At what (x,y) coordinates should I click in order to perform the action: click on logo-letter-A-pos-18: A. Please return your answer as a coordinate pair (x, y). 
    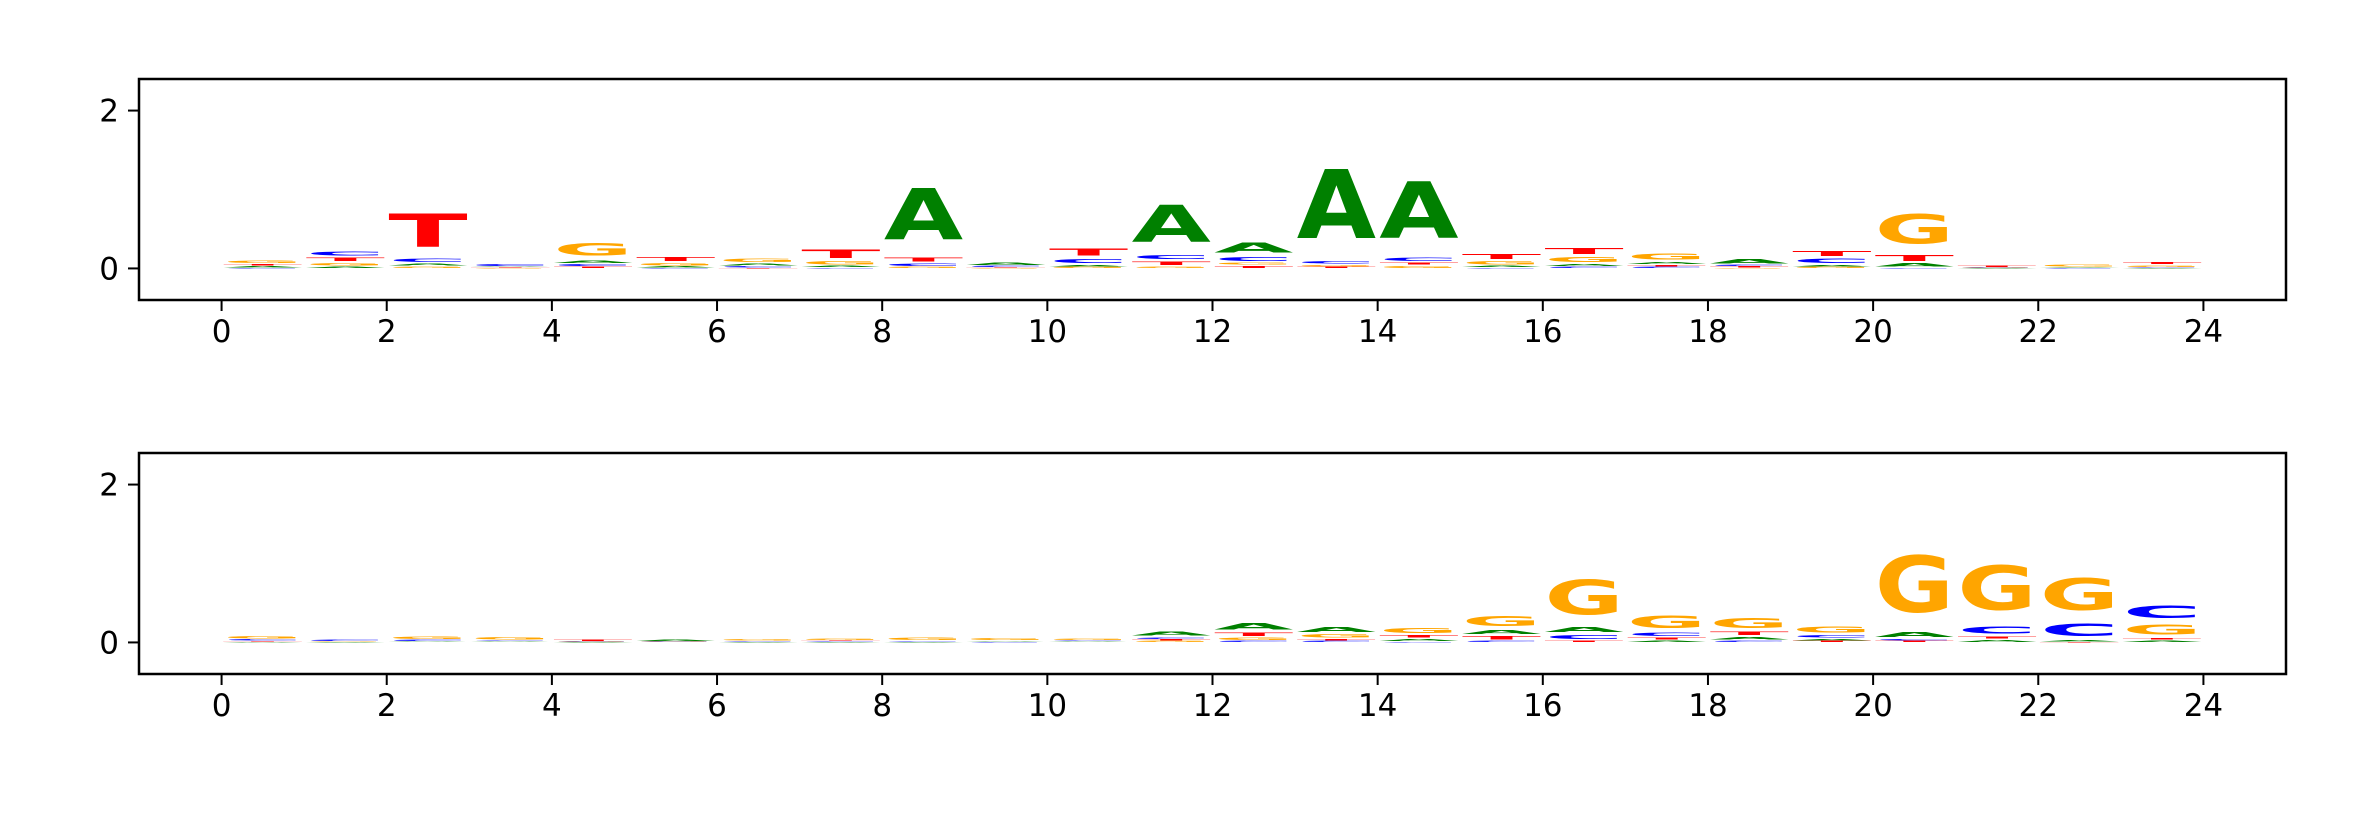
    Looking at the image, I should click on (1749, 261).